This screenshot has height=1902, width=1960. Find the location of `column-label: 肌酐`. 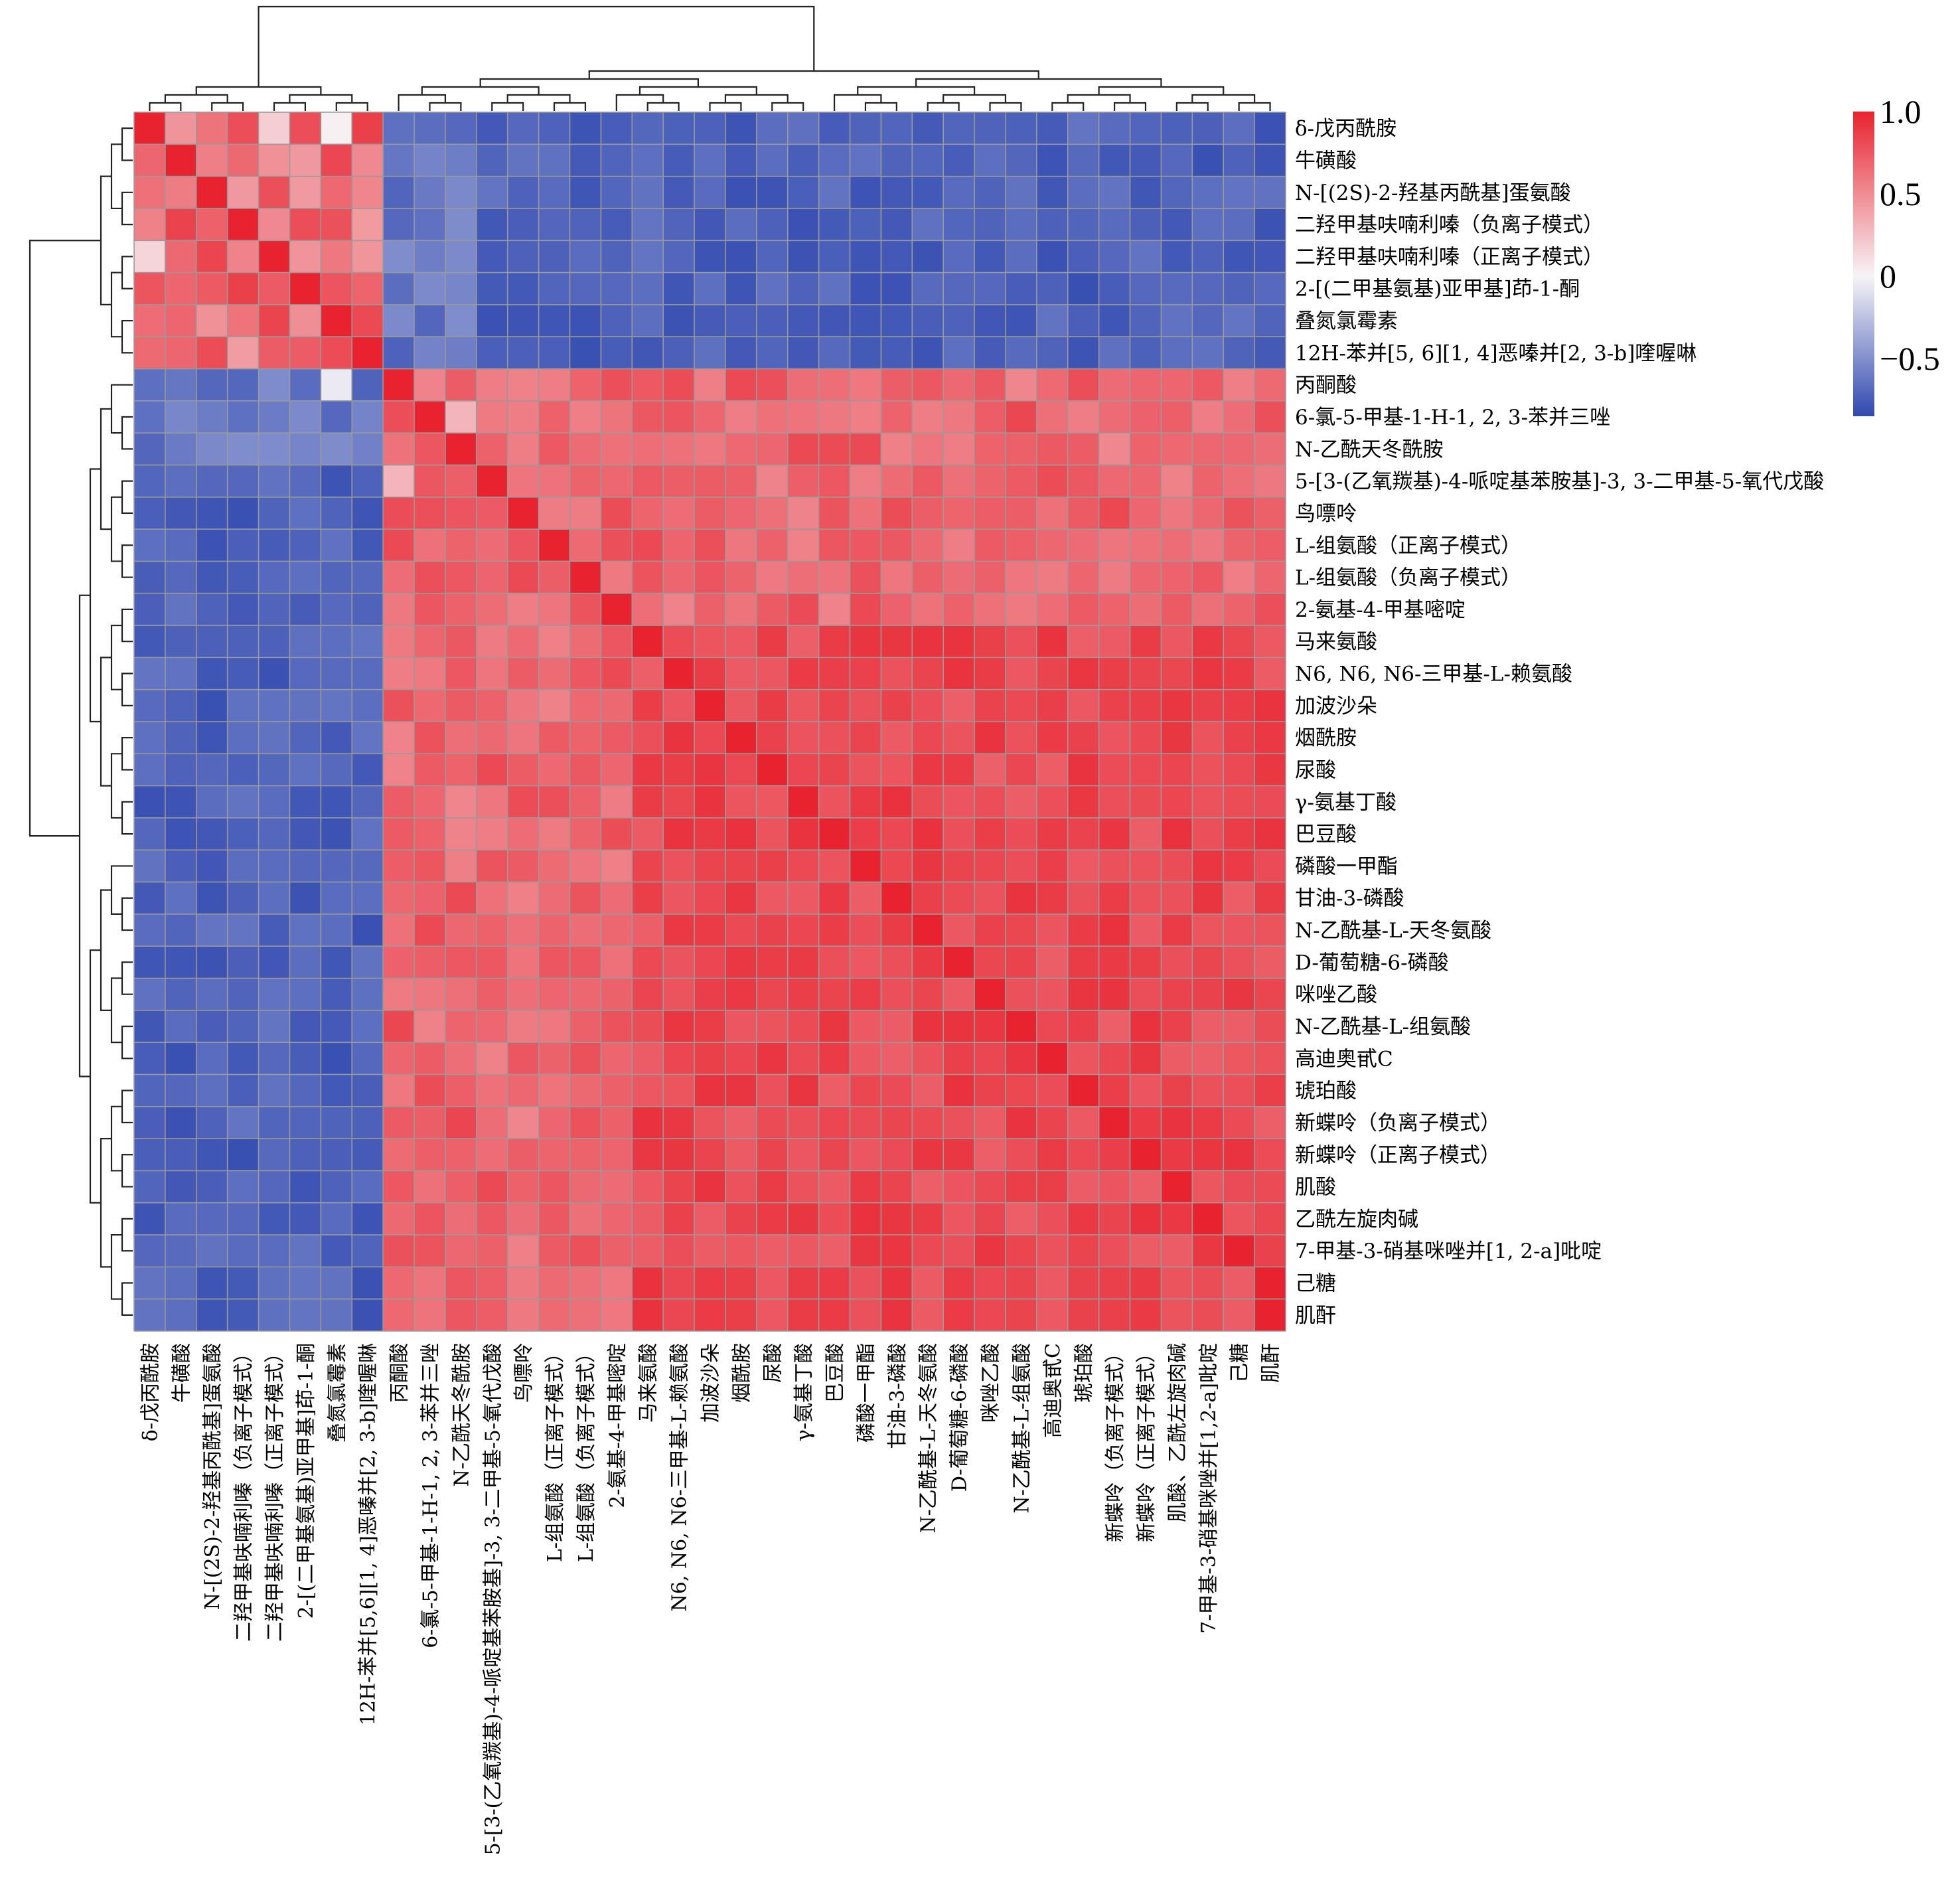

column-label: 肌酐 is located at coordinates (1271, 1363).